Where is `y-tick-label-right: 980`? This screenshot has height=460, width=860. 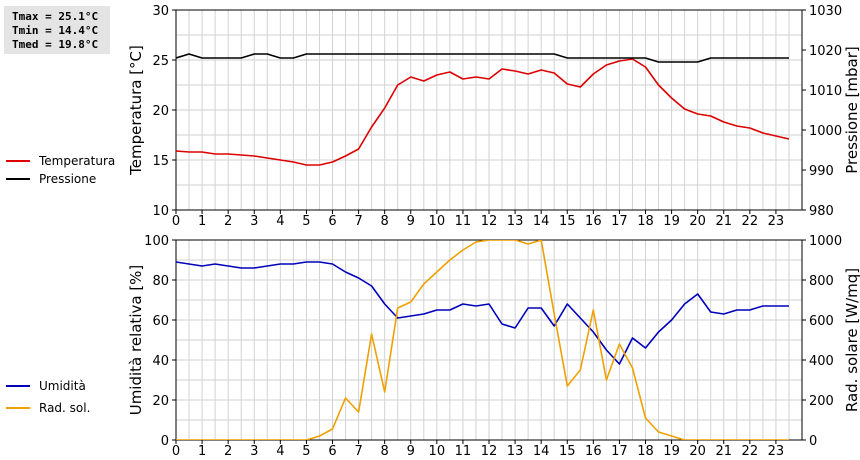
y-tick-label-right: 980 is located at coordinates (821, 211).